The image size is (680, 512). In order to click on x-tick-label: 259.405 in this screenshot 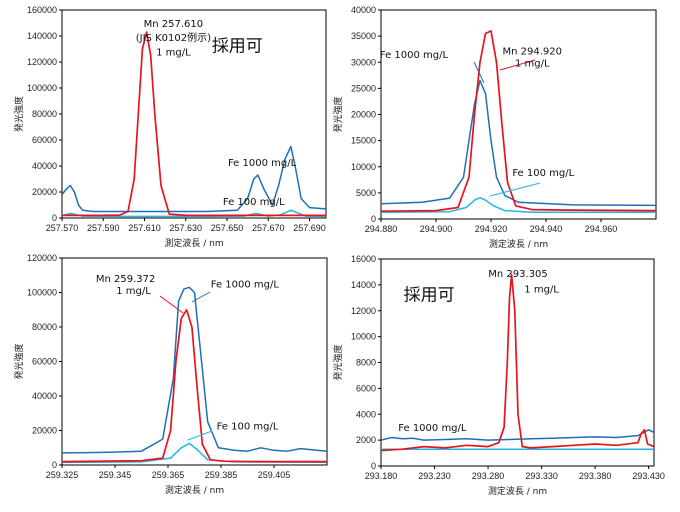, I will do `click(274, 475)`.